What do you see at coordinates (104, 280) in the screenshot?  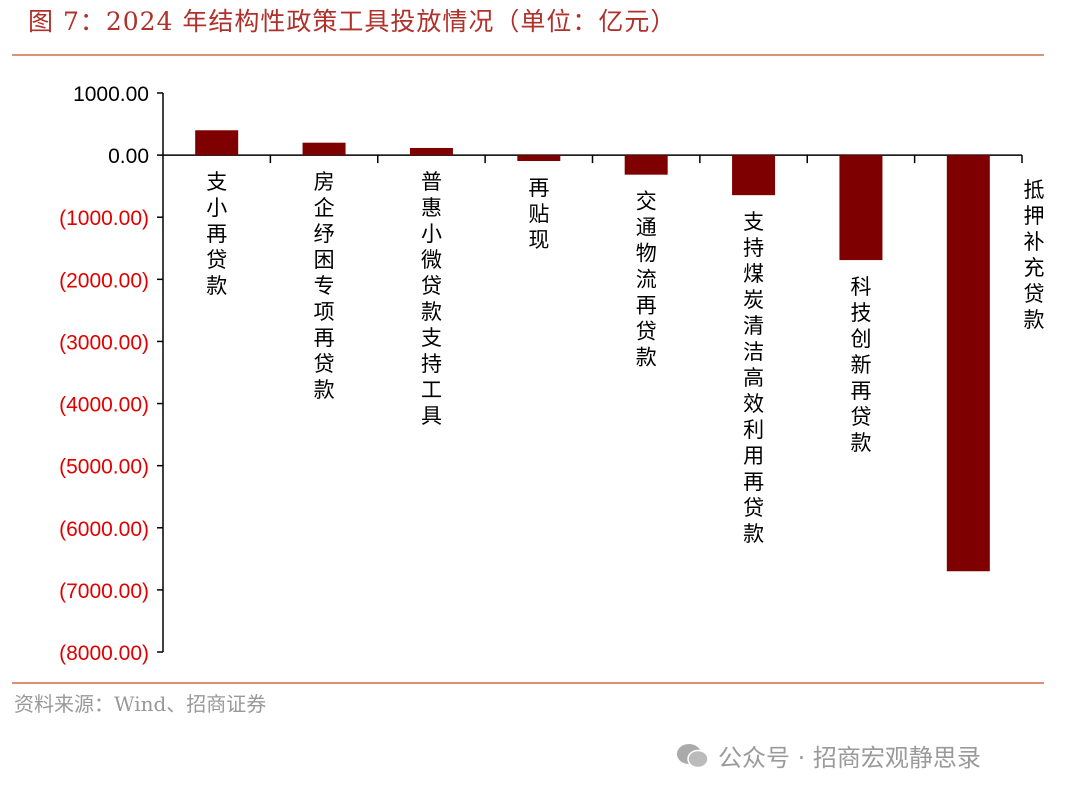 I see `y-tick-label: (2000.00)` at bounding box center [104, 280].